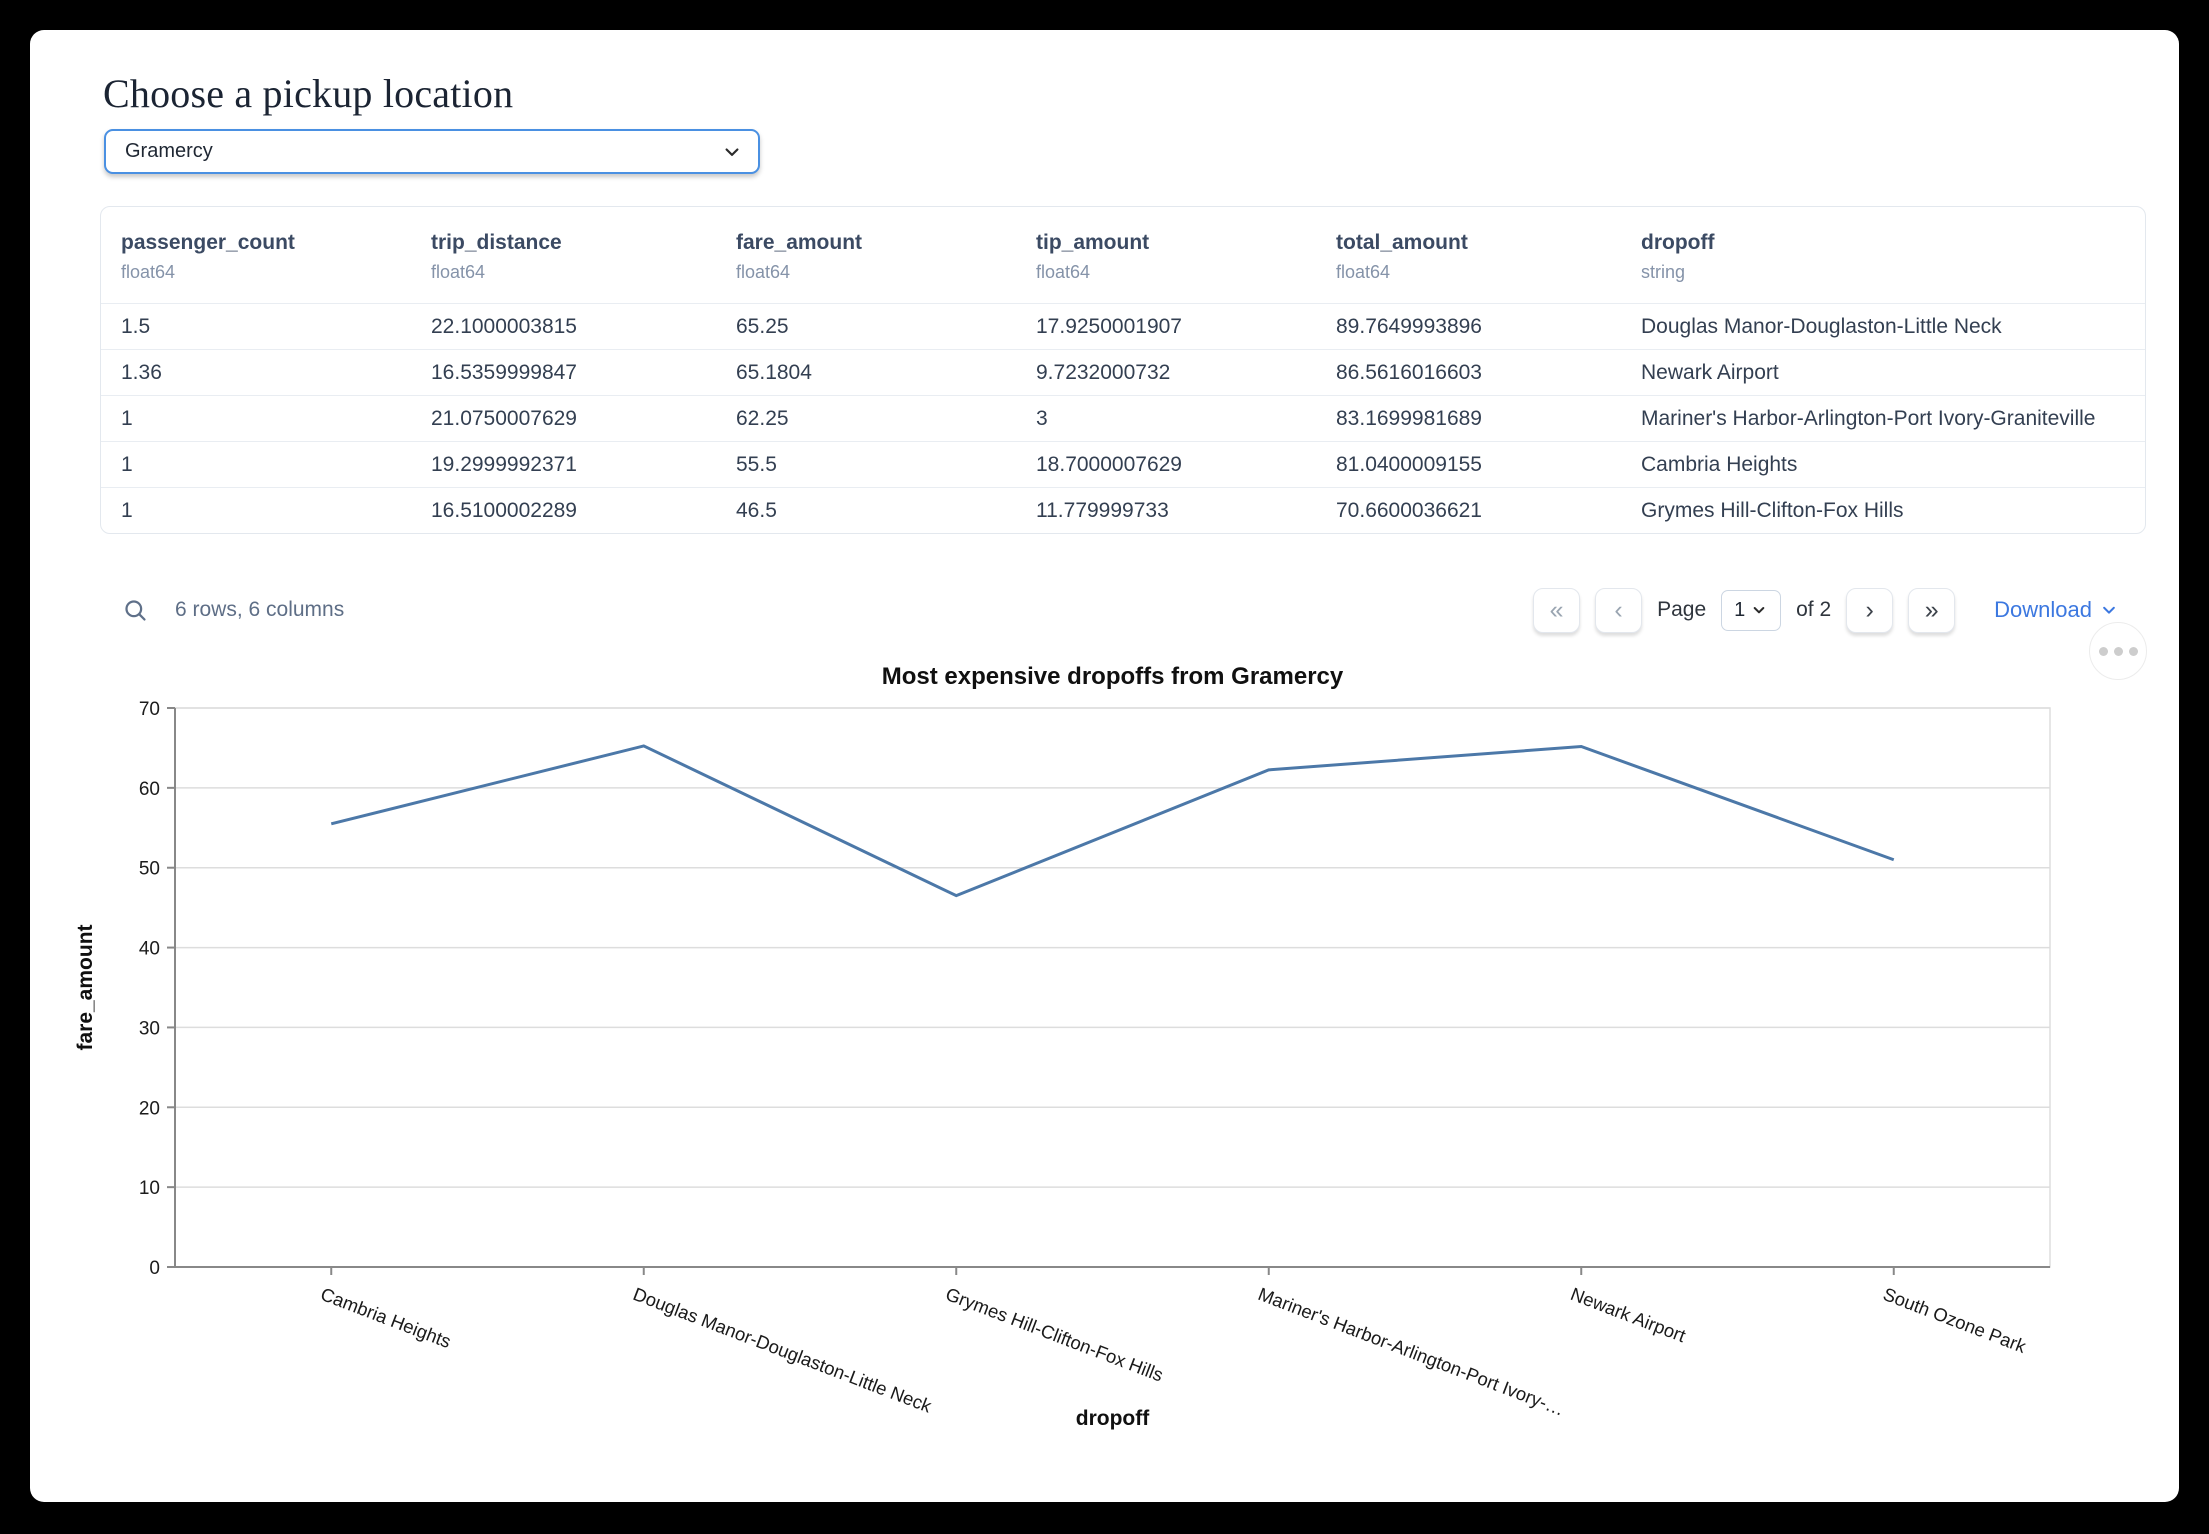  I want to click on y-tick-label: 30, so click(149, 1028).